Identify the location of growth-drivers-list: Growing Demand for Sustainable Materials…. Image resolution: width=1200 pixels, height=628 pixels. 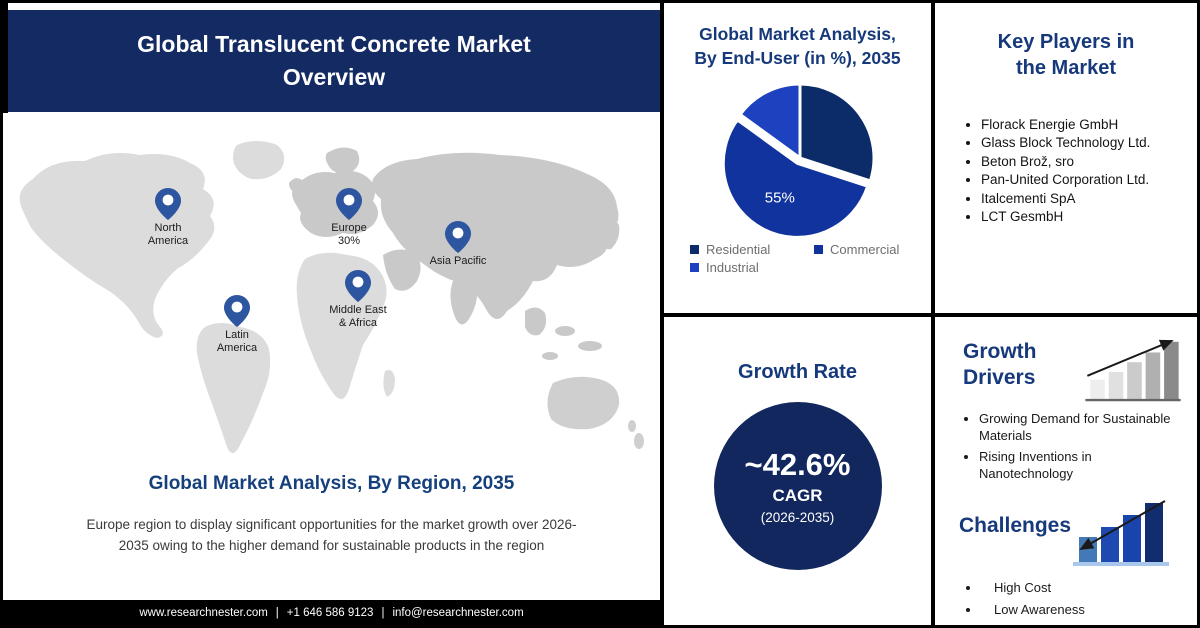
(1067, 447).